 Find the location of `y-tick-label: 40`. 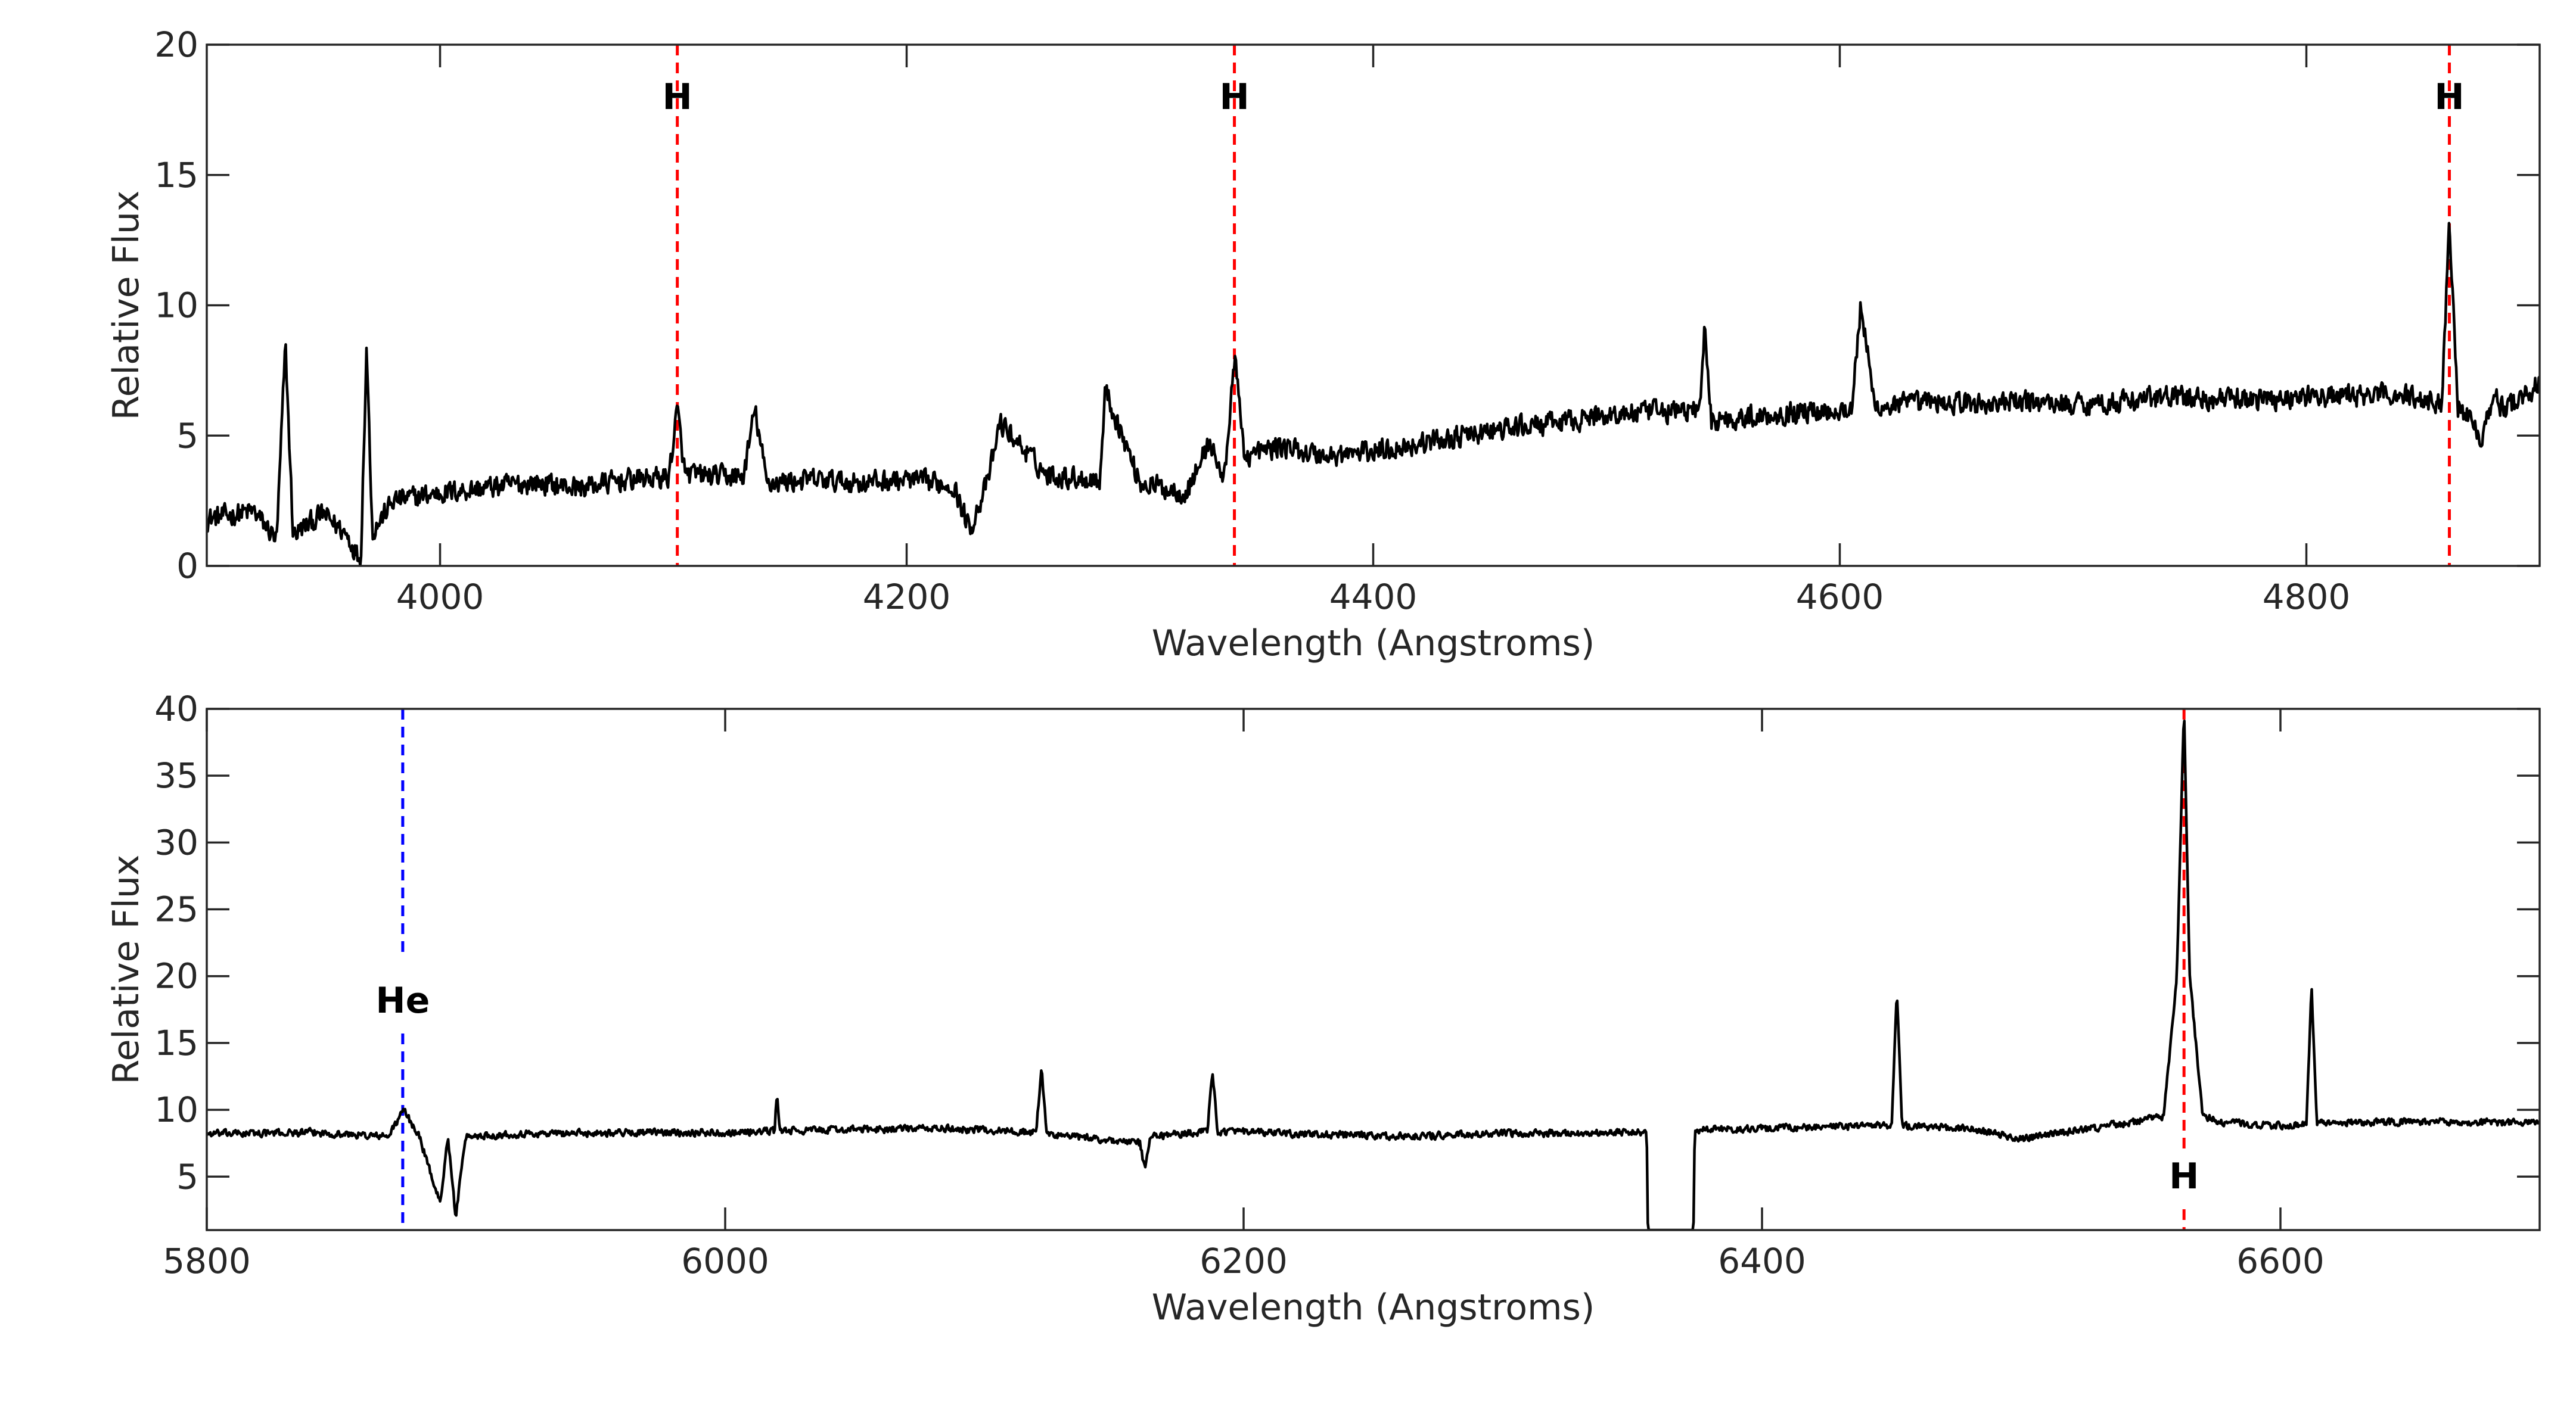

y-tick-label: 40 is located at coordinates (176, 709).